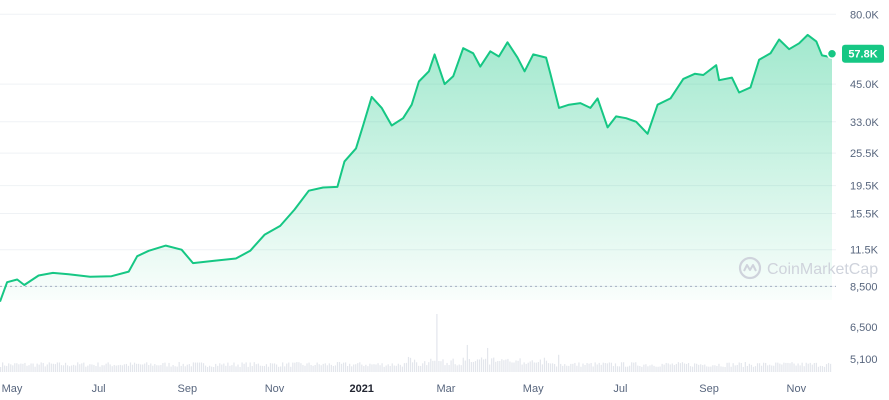 The image size is (889, 400). What do you see at coordinates (361, 389) in the screenshot?
I see `x-tick-label: 2021` at bounding box center [361, 389].